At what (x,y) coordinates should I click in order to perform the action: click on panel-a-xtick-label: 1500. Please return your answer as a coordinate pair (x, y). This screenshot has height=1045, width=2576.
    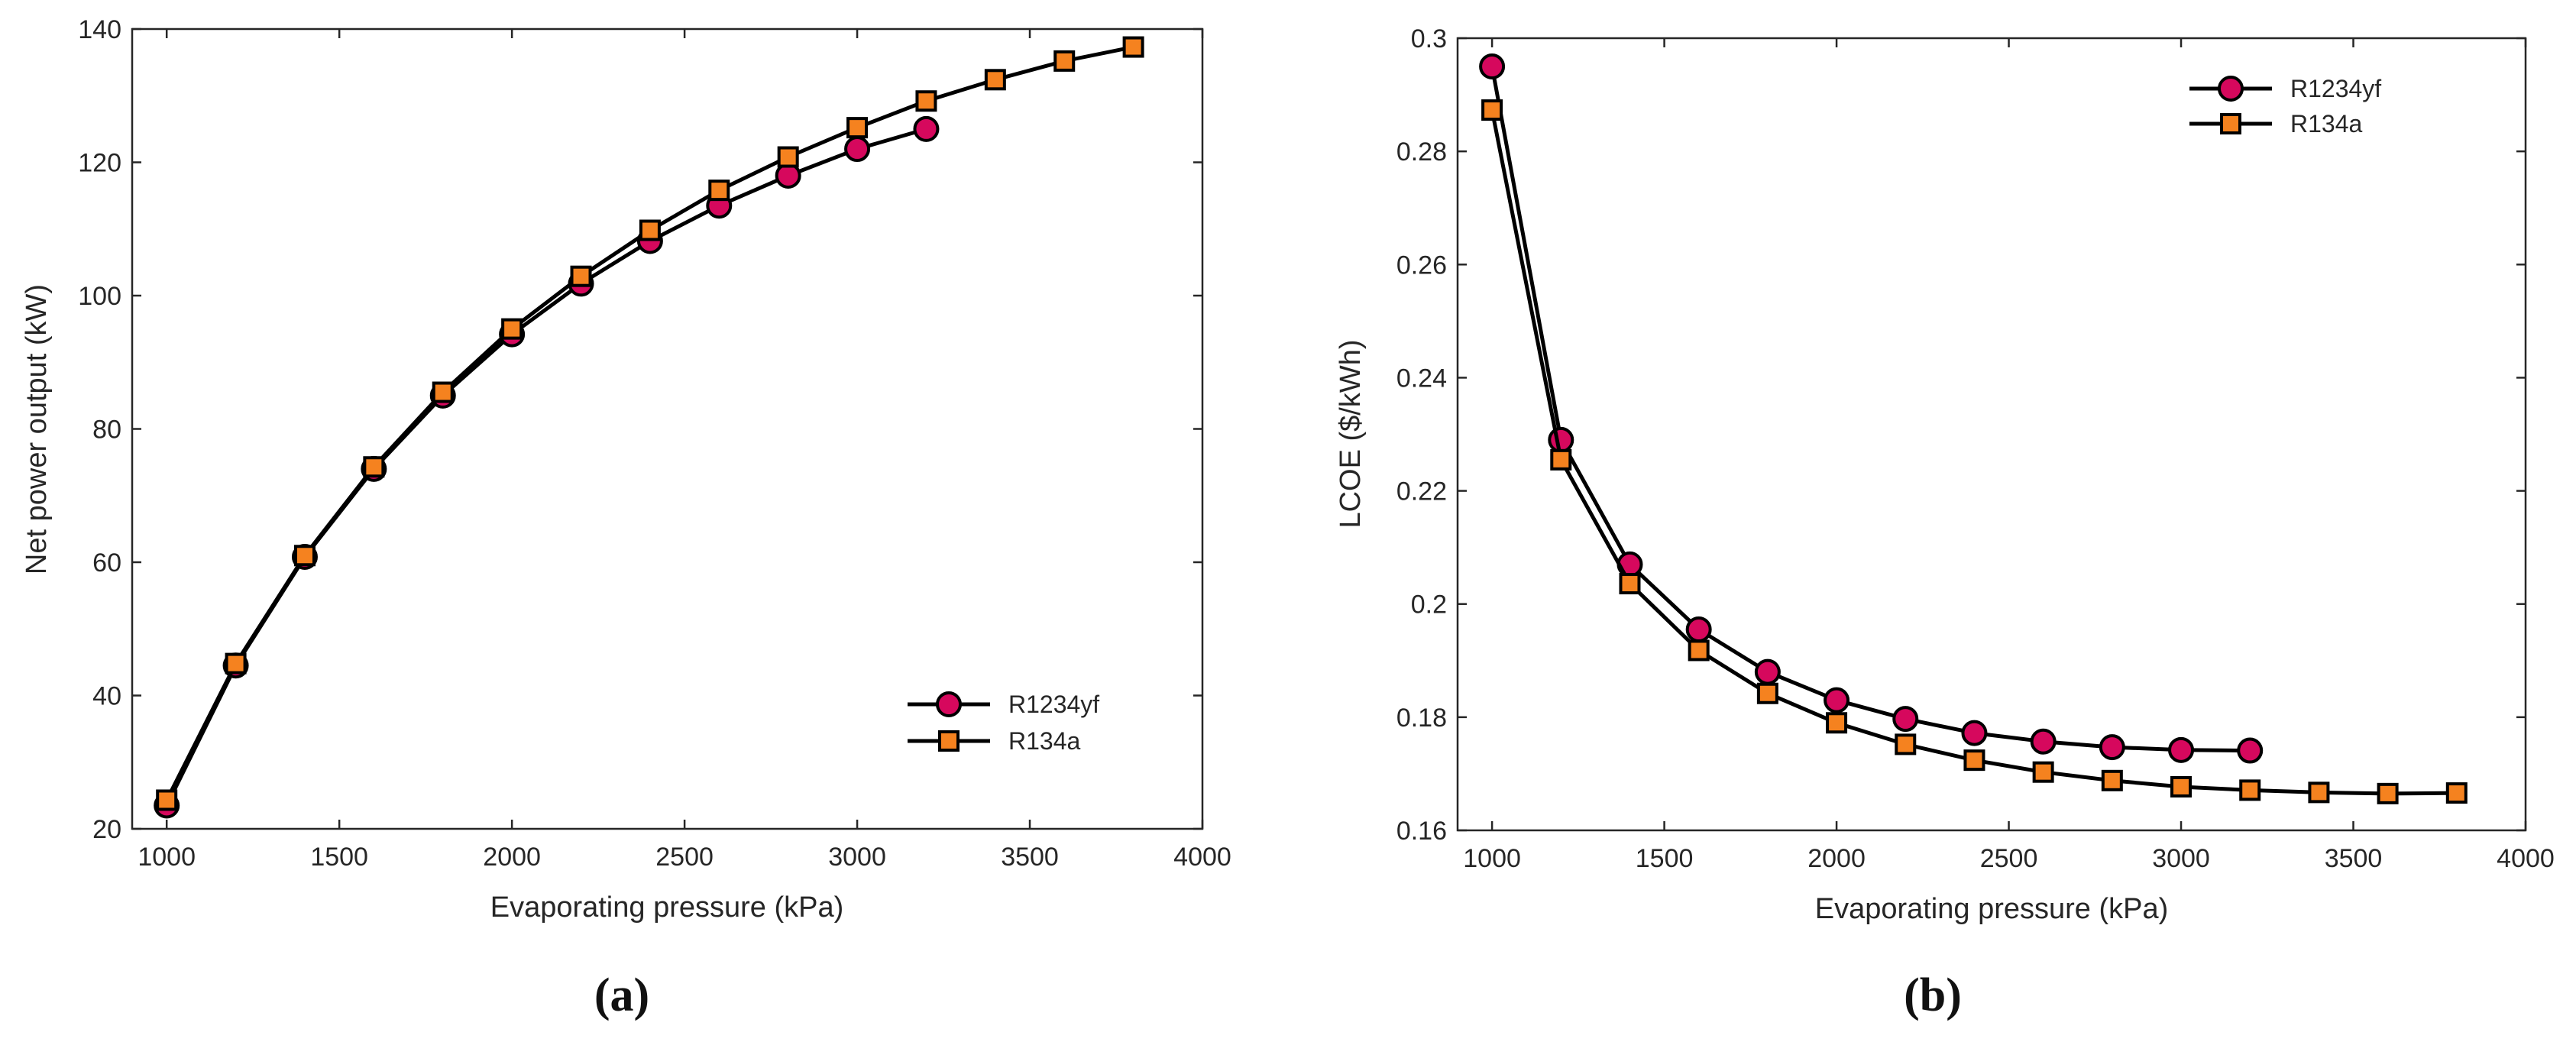
    Looking at the image, I should click on (339, 857).